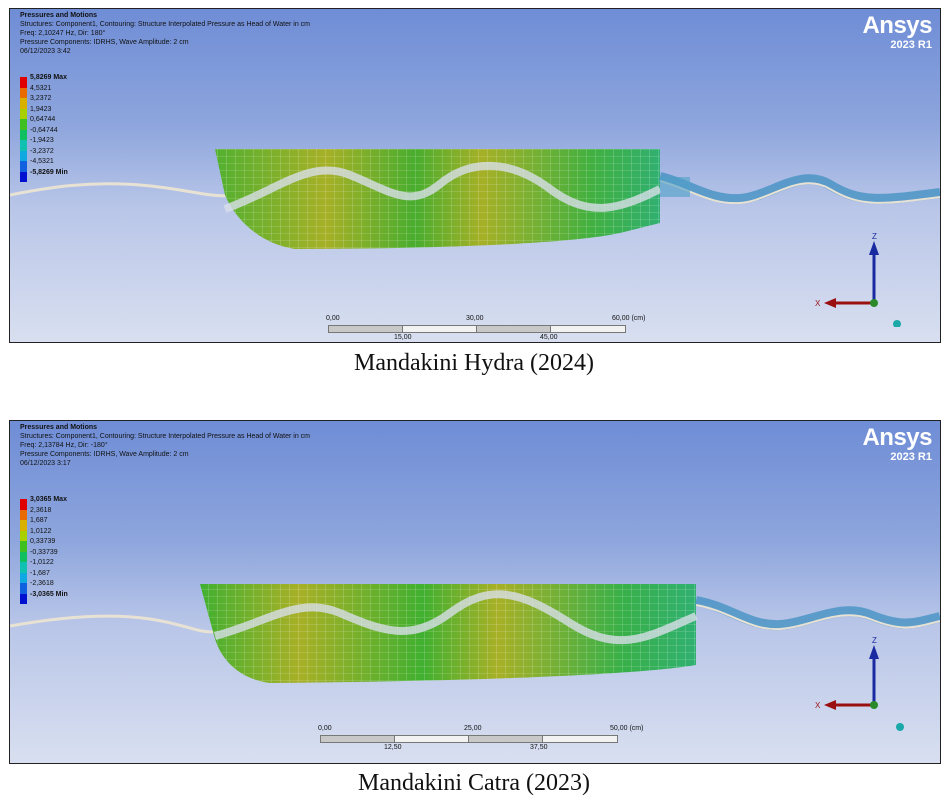 The image size is (948, 808). What do you see at coordinates (39, 520) in the screenshot?
I see `legend-label: 1,687` at bounding box center [39, 520].